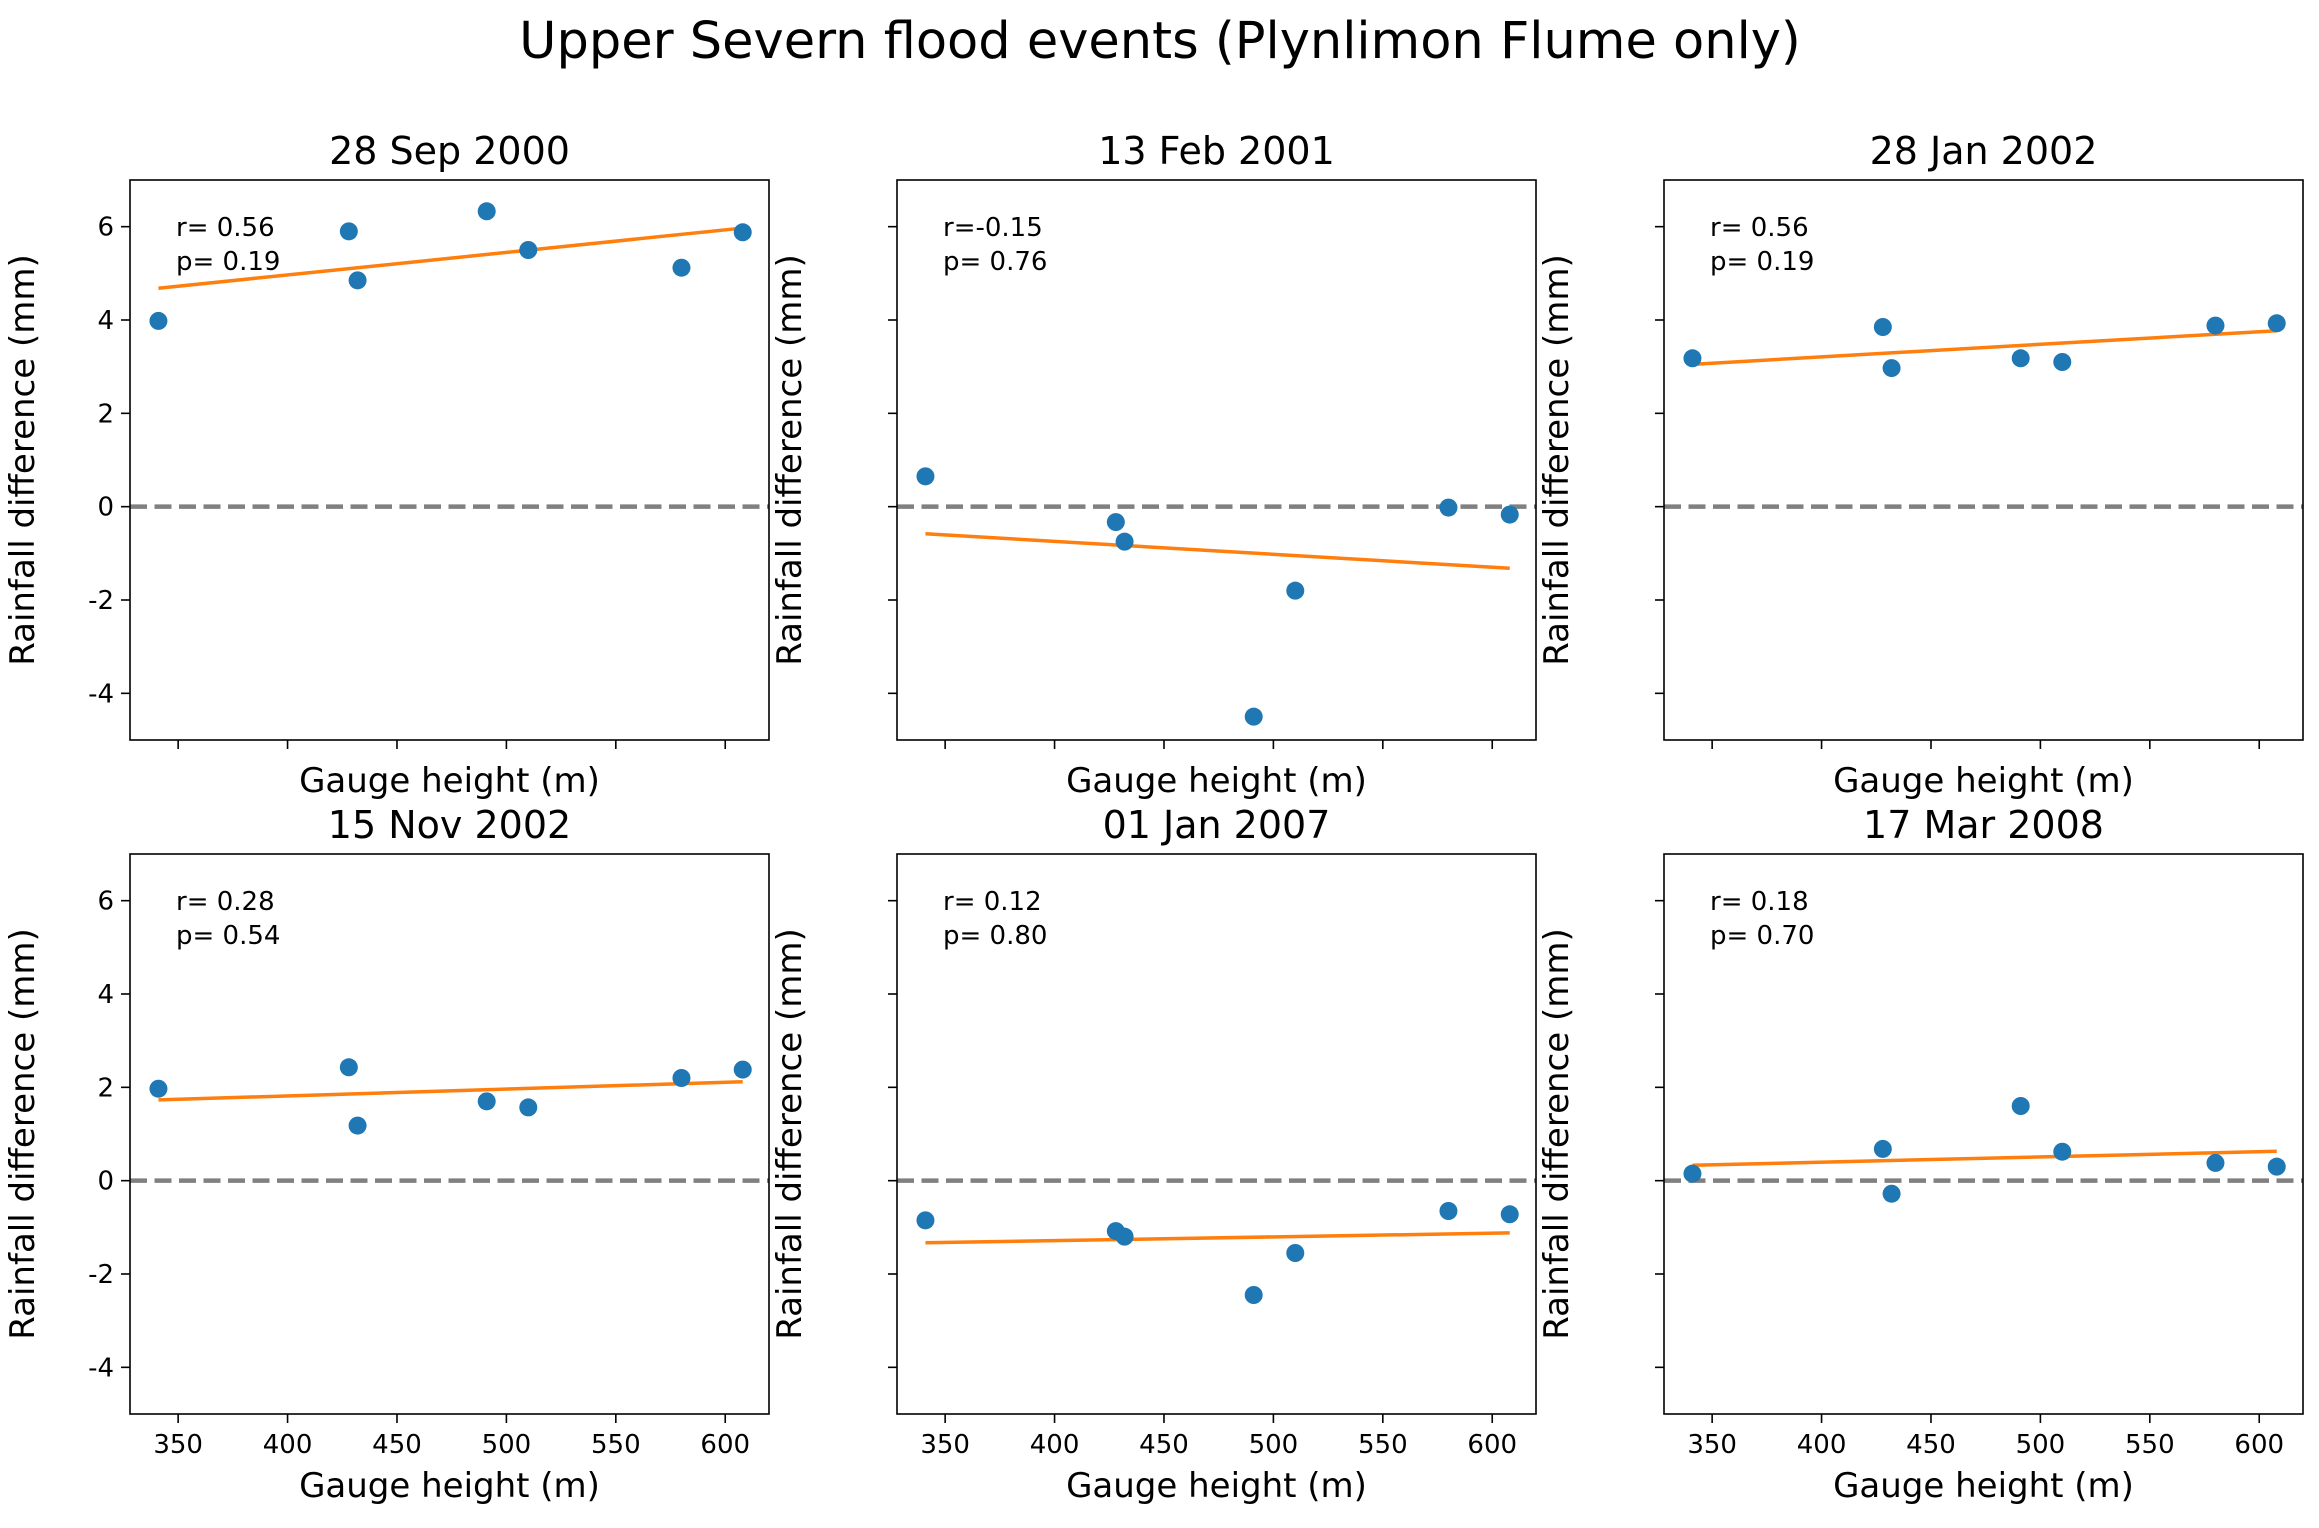 The image size is (2319, 1528). I want to click on correlation-p-text: p= 0.70, so click(1762, 936).